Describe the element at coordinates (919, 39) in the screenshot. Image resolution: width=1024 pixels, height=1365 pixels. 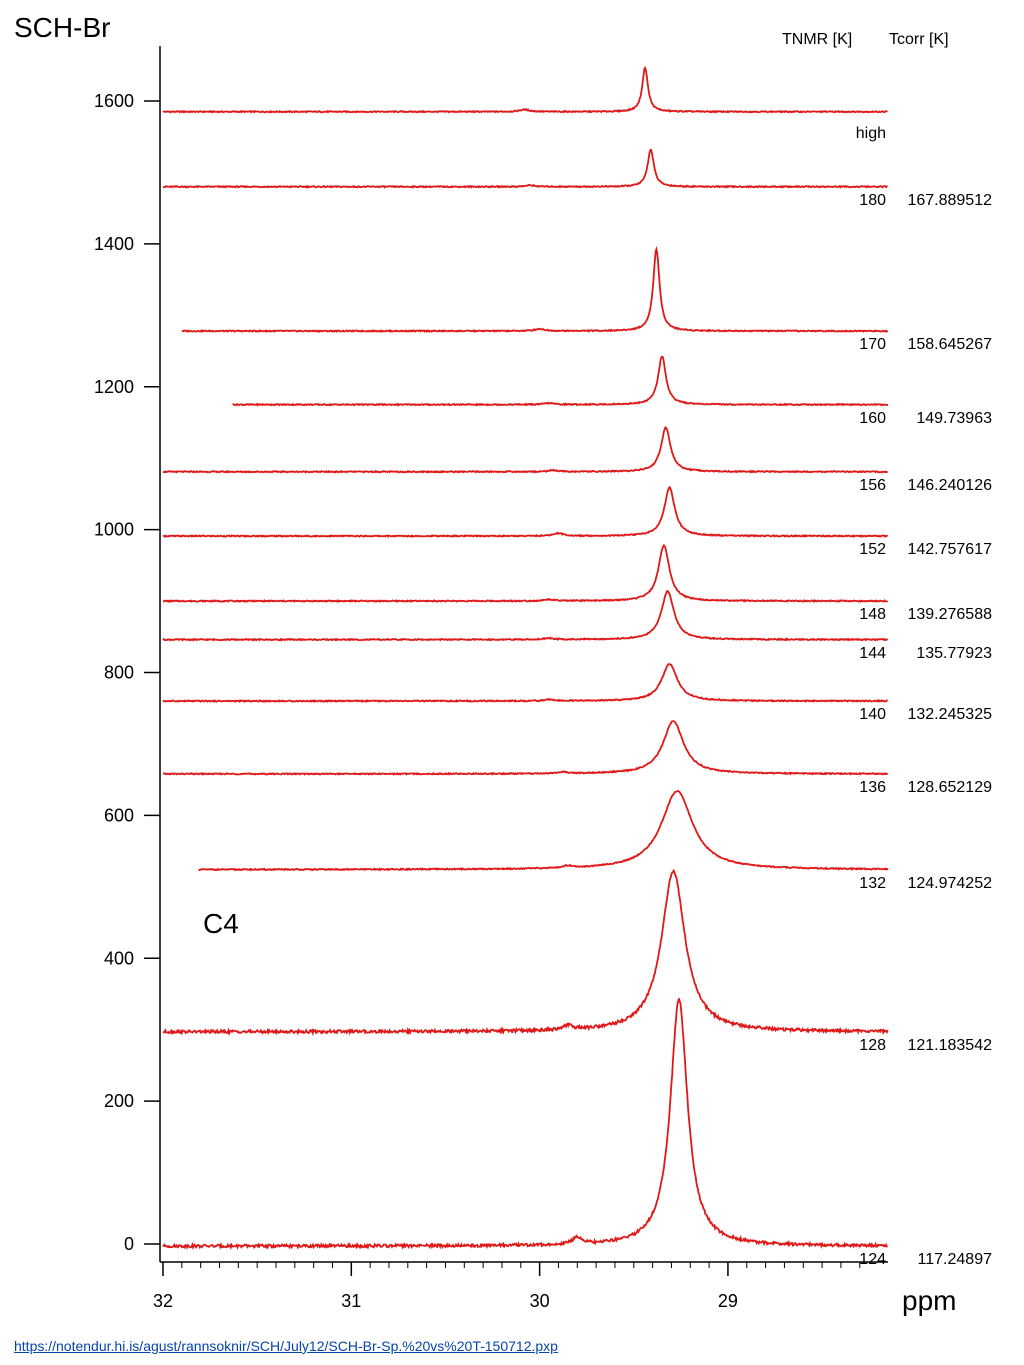
I see `tcorr-column-header: Tcorr [K]` at that location.